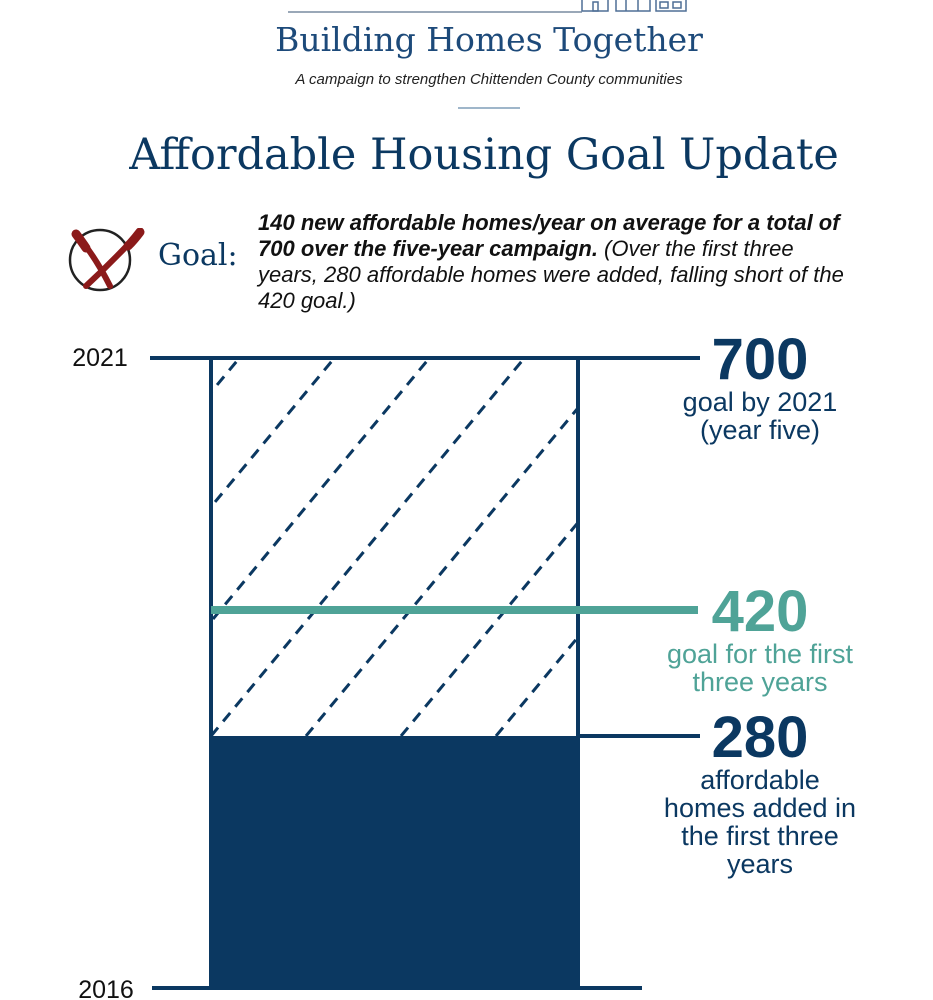 Image resolution: width=933 pixels, height=1000 pixels. Describe the element at coordinates (760, 808) in the screenshot. I see `achieved-280-label-line: homes added in` at that location.